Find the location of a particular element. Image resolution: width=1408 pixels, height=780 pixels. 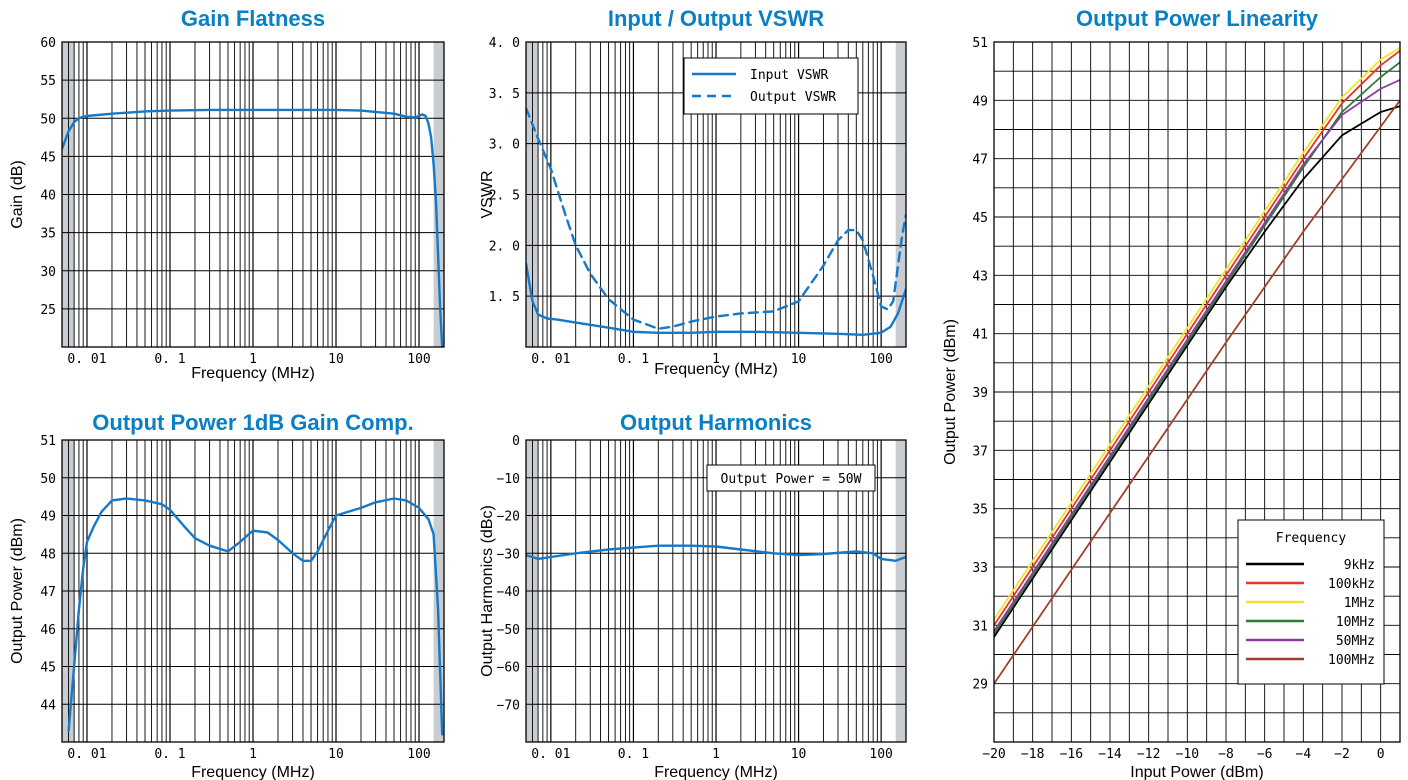

linearity-legend-title: Frequency is located at coordinates (1311, 538).